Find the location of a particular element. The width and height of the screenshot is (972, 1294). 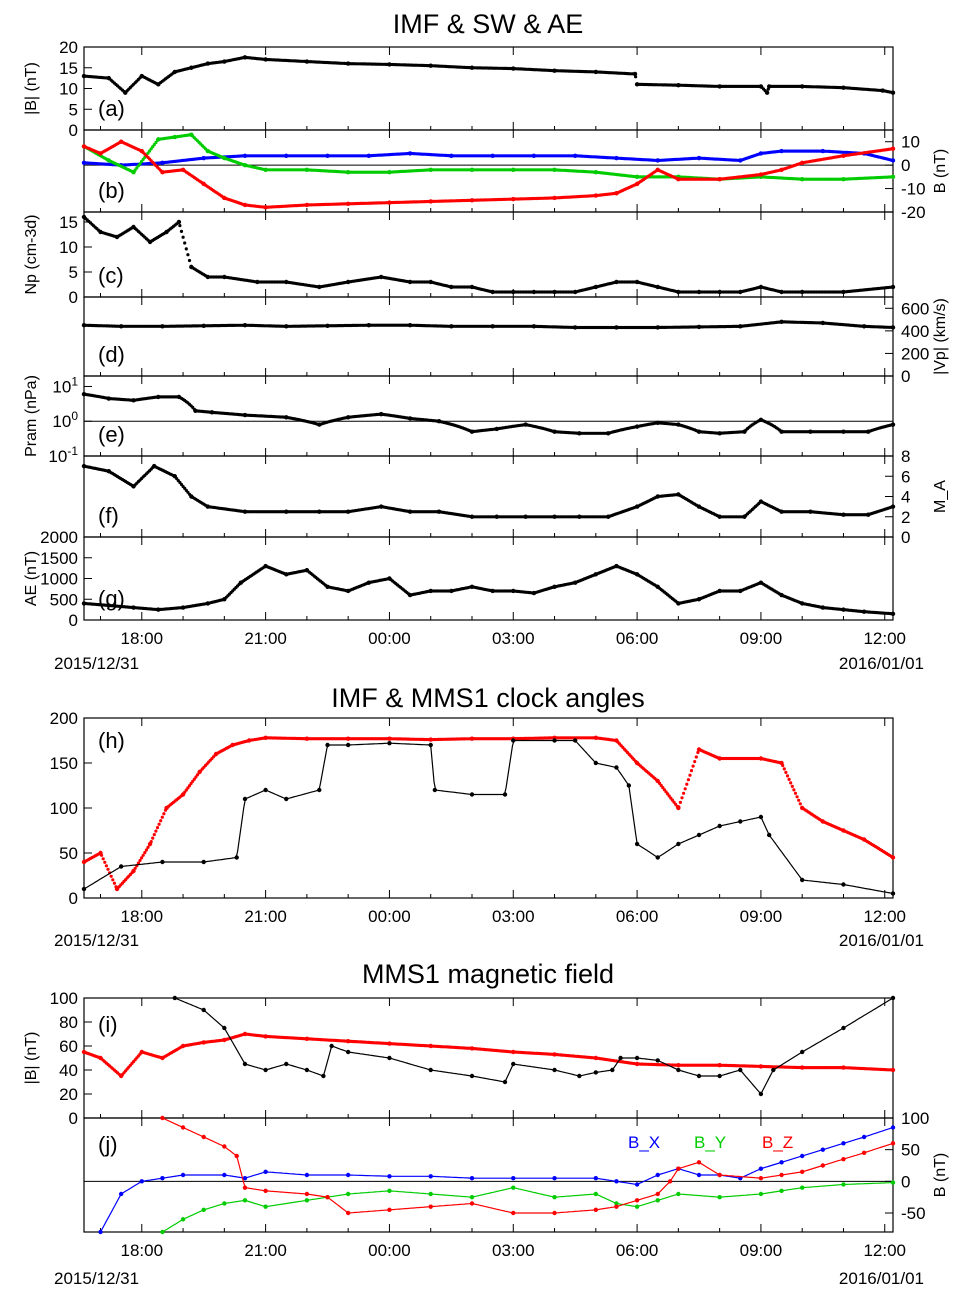

date-start-1: 2015/12/31 is located at coordinates (96, 663).